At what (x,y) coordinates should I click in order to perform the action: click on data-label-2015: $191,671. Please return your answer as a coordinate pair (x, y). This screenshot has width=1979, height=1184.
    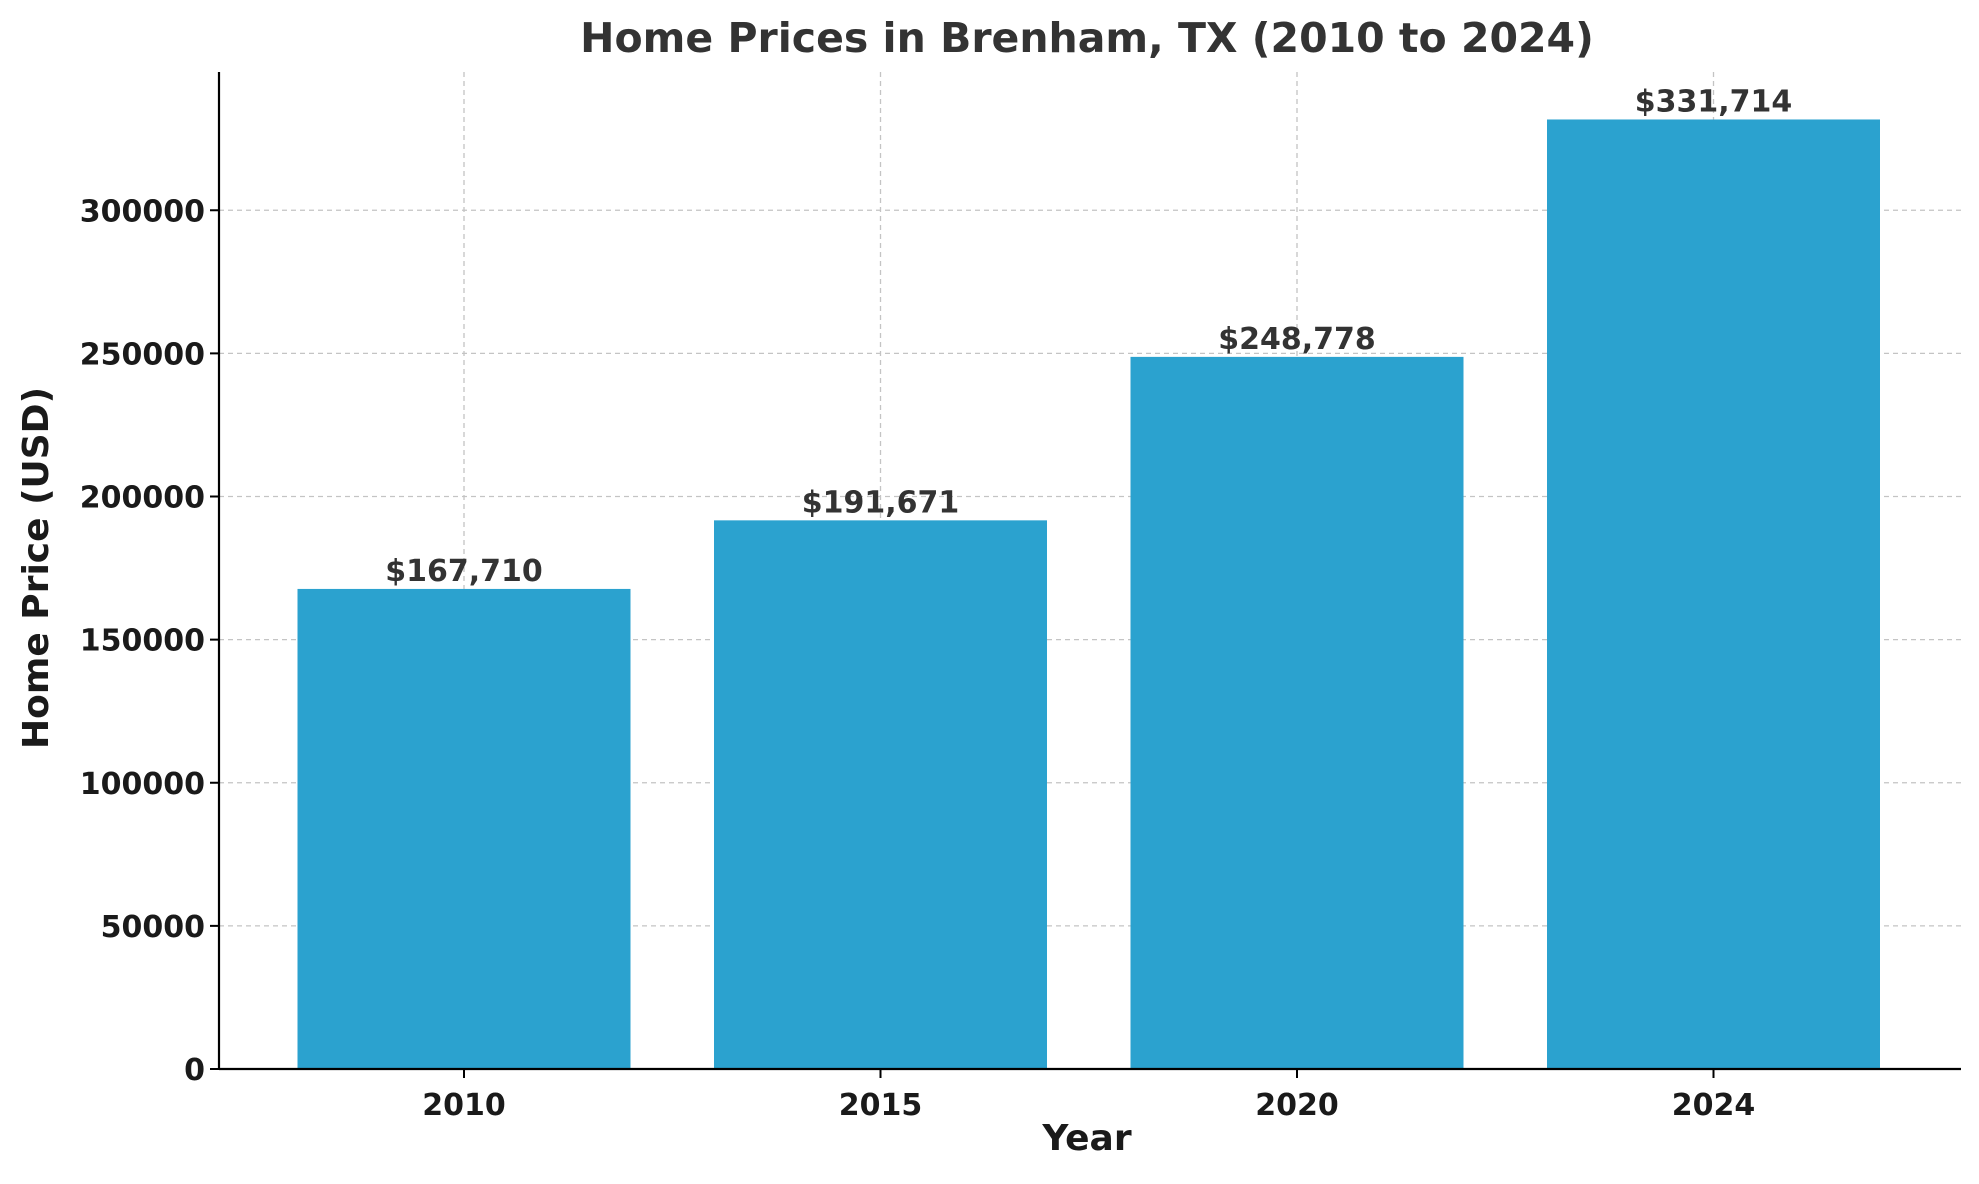
    Looking at the image, I should click on (881, 502).